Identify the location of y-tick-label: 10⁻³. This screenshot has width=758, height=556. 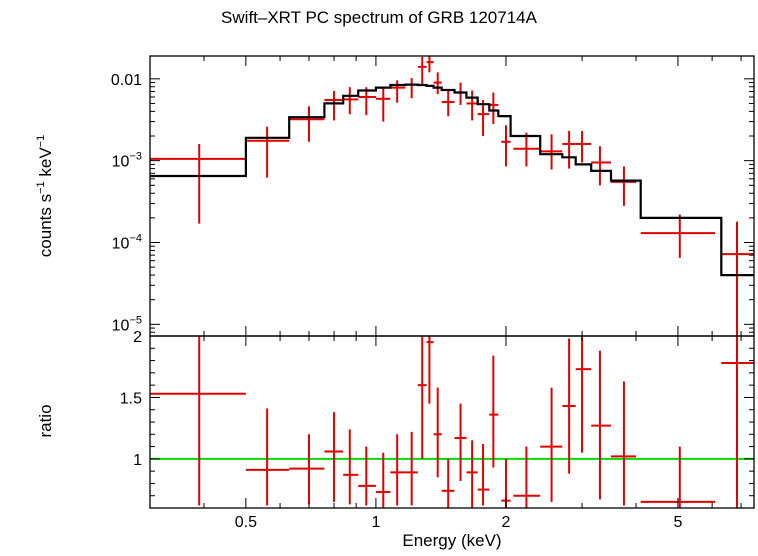
(127, 161).